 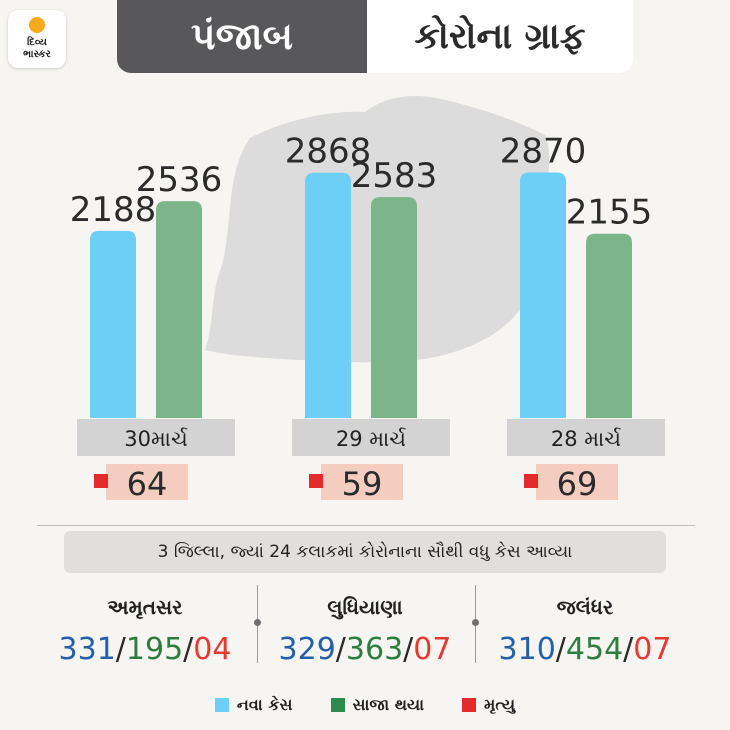 What do you see at coordinates (365, 607) in the screenshot?
I see `district-name: લુધિયાણા` at bounding box center [365, 607].